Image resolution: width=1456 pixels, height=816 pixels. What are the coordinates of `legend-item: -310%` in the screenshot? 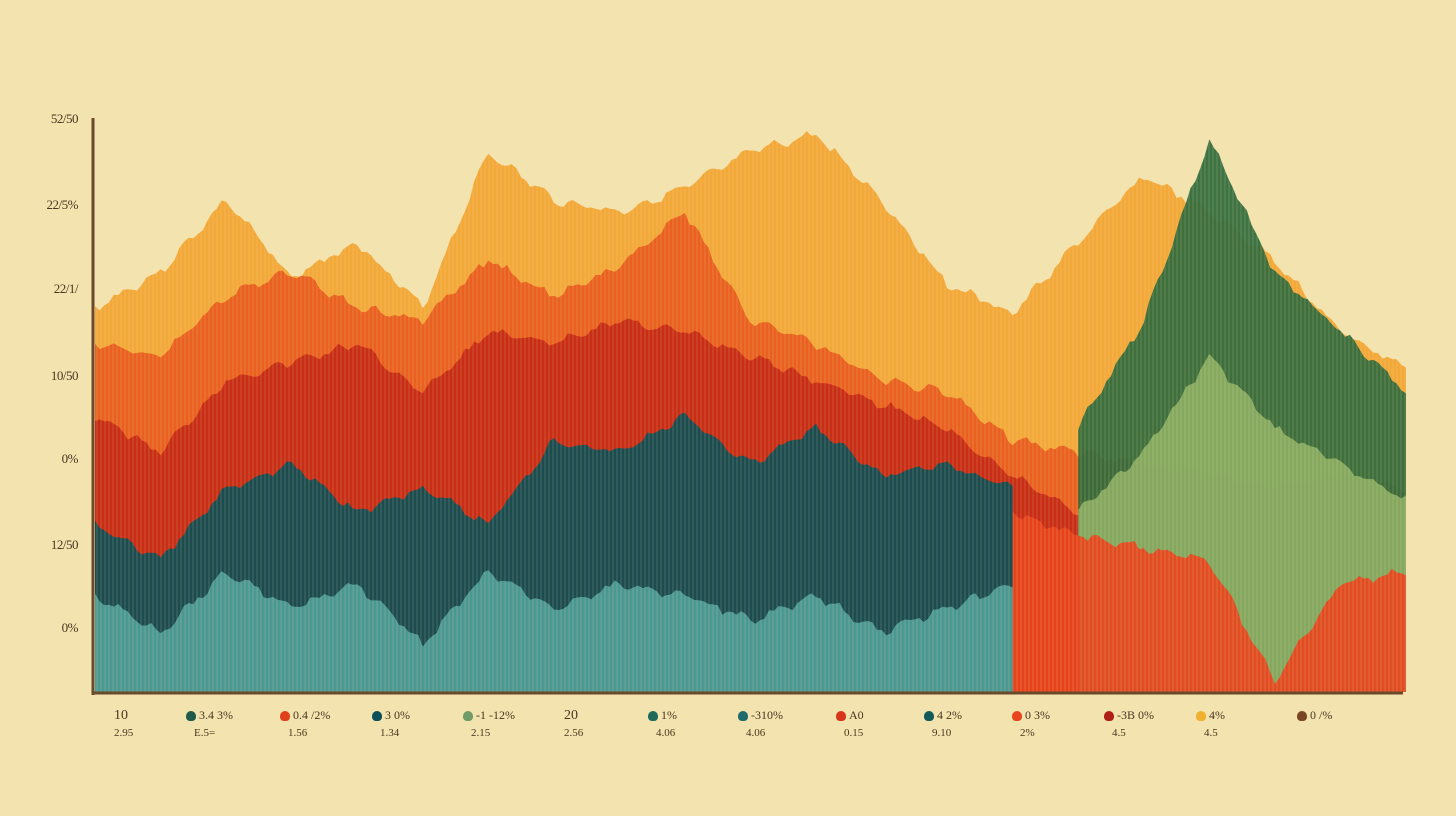 It's located at (760, 715).